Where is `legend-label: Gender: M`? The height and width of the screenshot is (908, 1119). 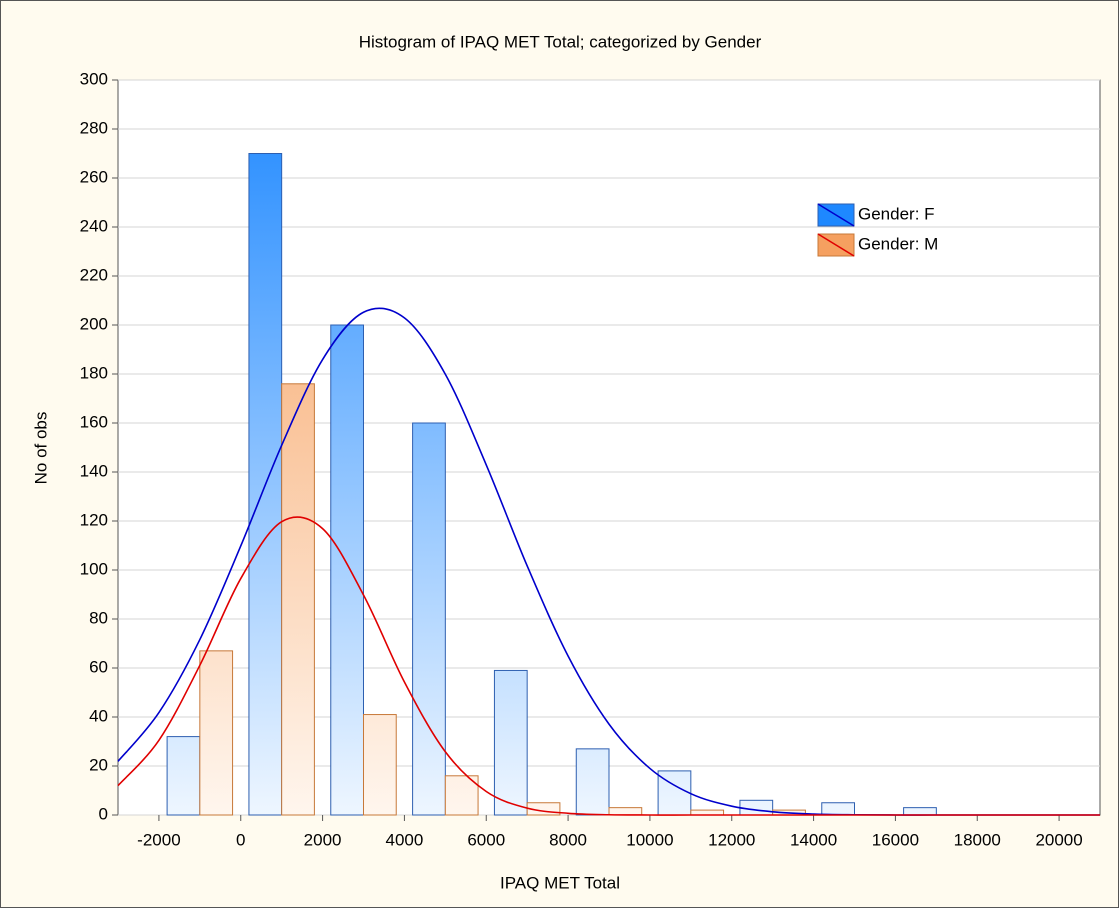 legend-label: Gender: M is located at coordinates (898, 243).